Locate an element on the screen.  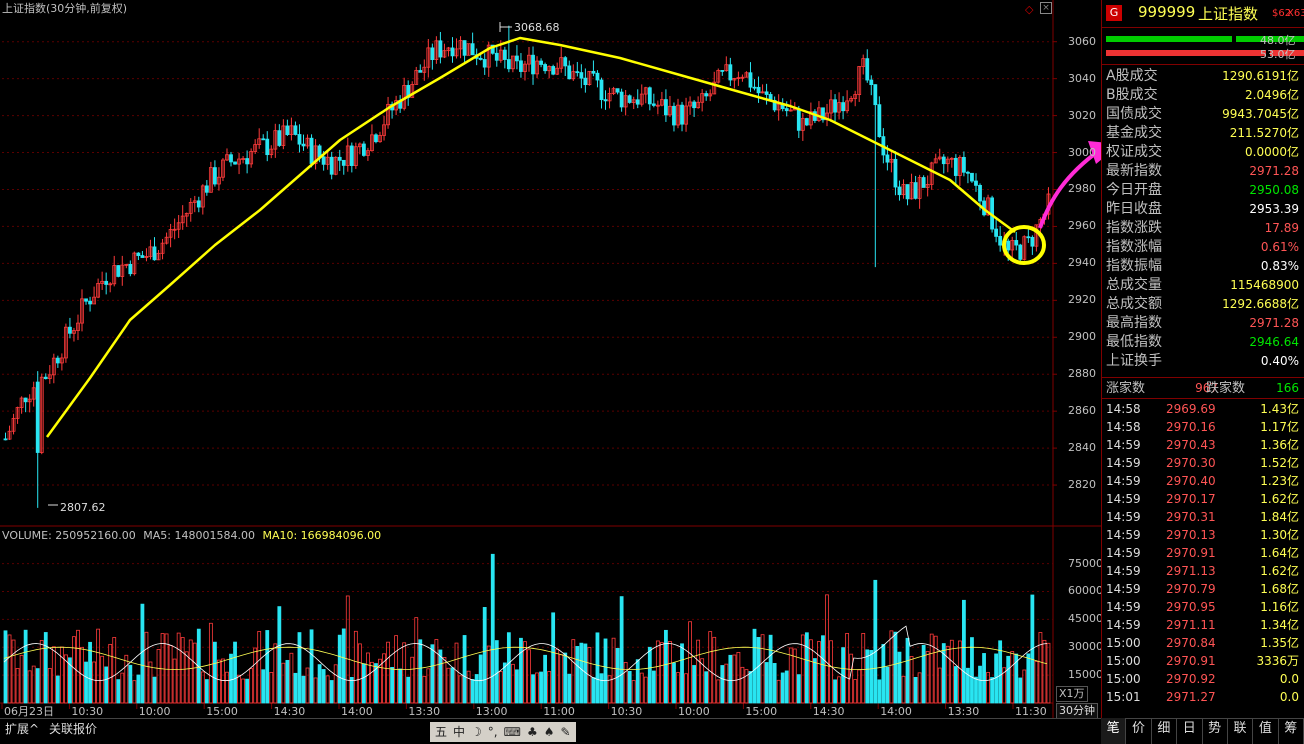
panel-tab: 值 is located at coordinates (1266, 731).